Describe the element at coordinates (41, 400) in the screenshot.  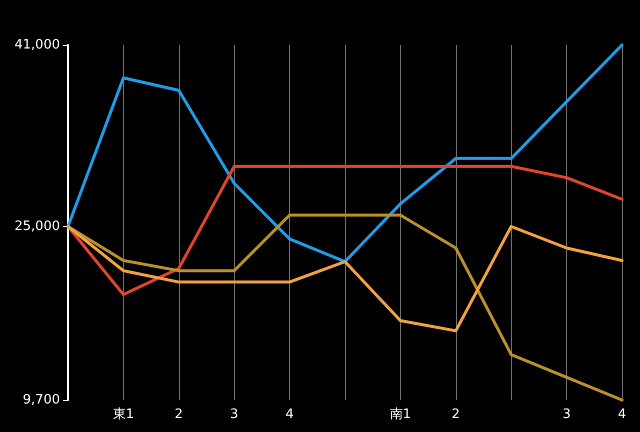
I see `y-tick-label: 9,700` at that location.